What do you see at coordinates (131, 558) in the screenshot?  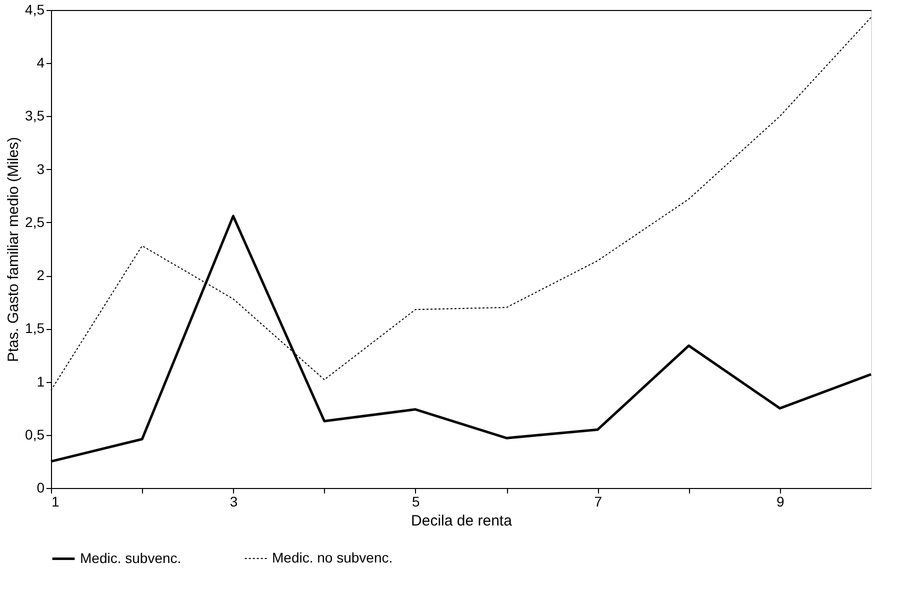 I see `legend-label: Medic. subvenc.` at bounding box center [131, 558].